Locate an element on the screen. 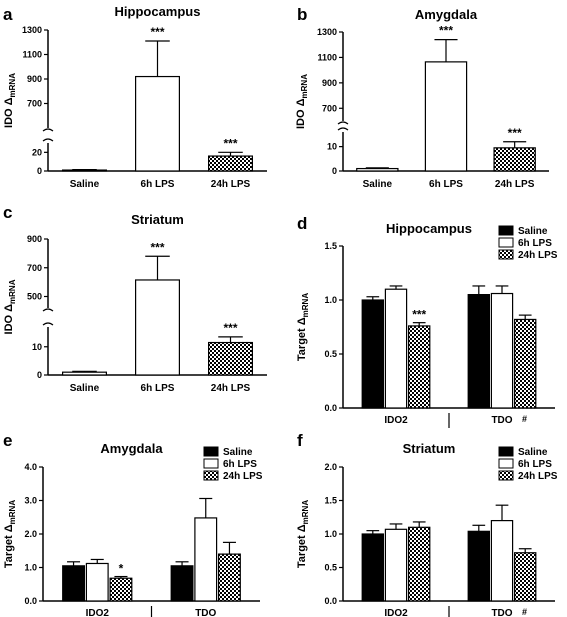  panel-label: f is located at coordinates (300, 440).